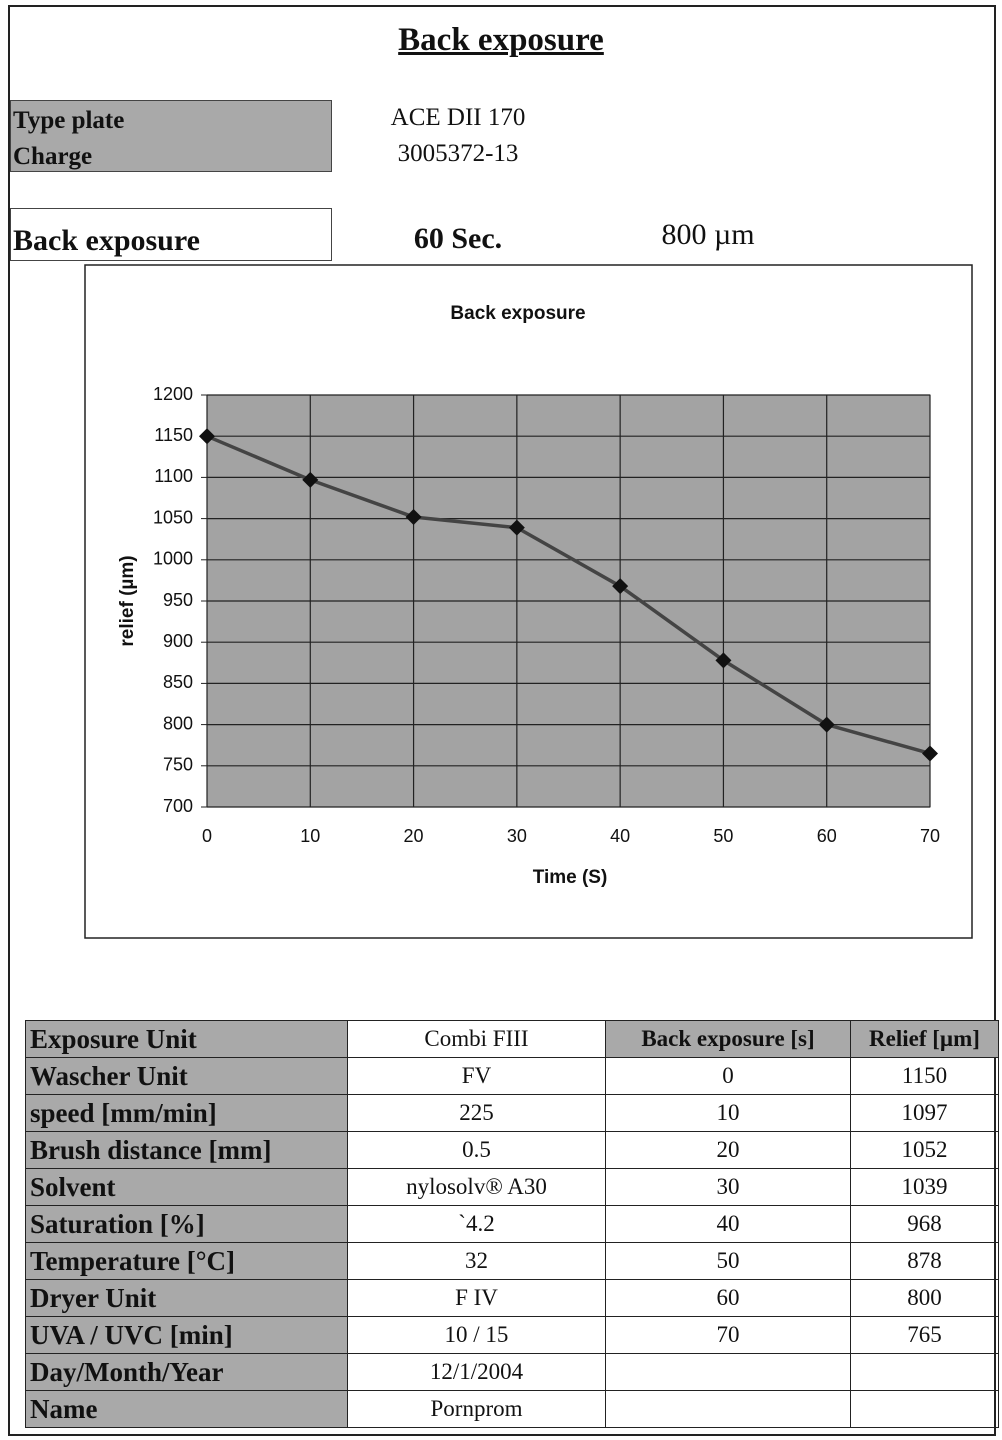  What do you see at coordinates (924, 1113) in the screenshot?
I see `table-cell: 1097` at bounding box center [924, 1113].